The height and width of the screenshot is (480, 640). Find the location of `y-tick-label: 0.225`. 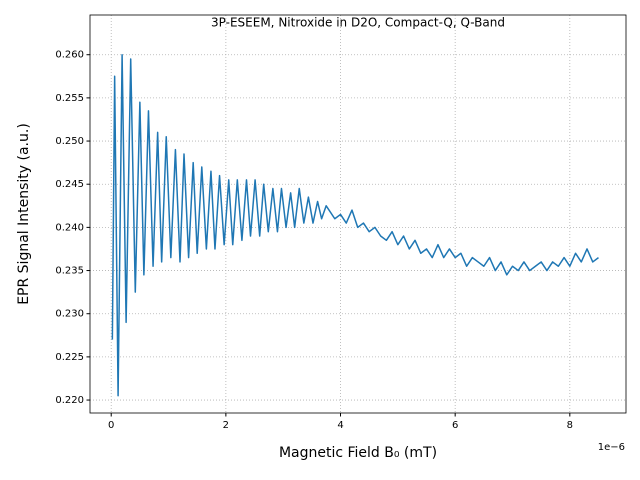

y-tick-label: 0.225 is located at coordinates (69, 357).